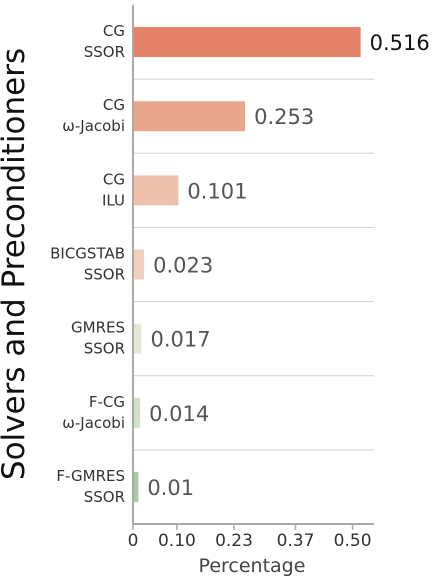  I want to click on y-tick-label: ILU, so click(113, 200).